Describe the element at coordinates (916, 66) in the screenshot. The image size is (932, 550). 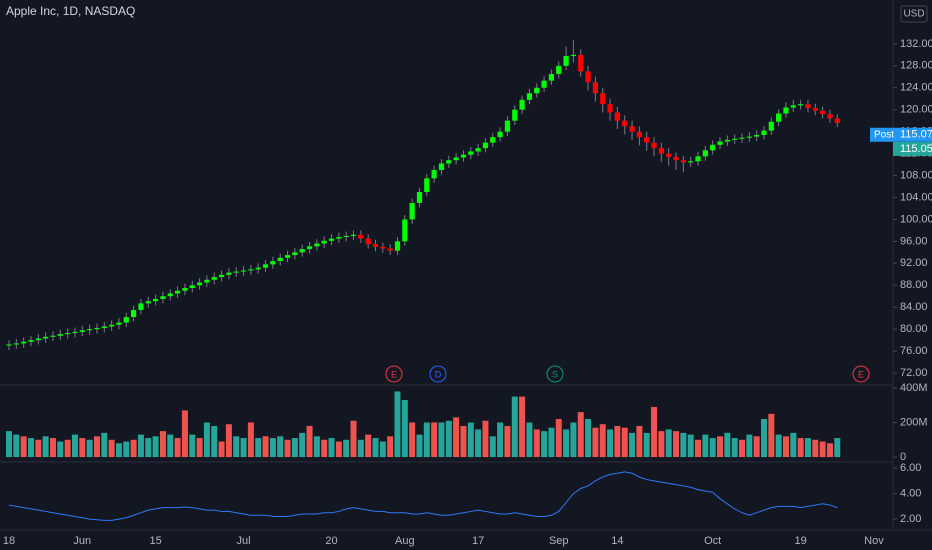
I see `y-tick-label: 128.00` at that location.